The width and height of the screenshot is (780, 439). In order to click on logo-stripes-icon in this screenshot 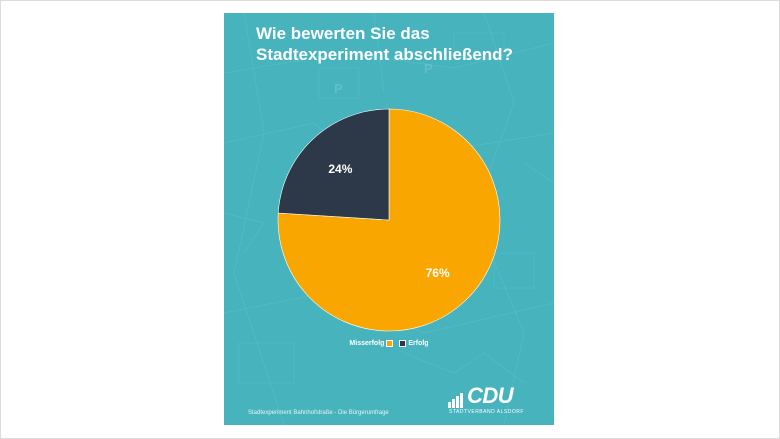, I will do `click(455, 400)`.